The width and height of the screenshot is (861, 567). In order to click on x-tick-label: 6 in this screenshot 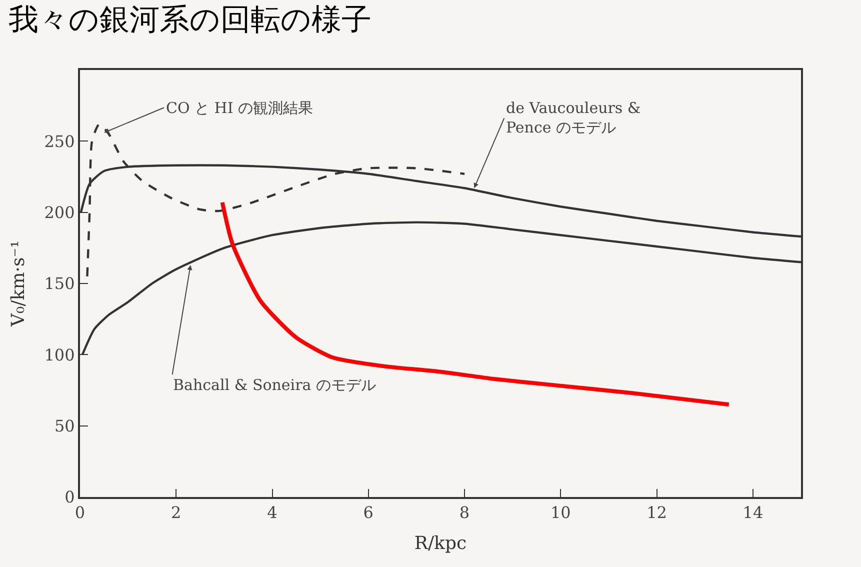, I will do `click(368, 512)`.